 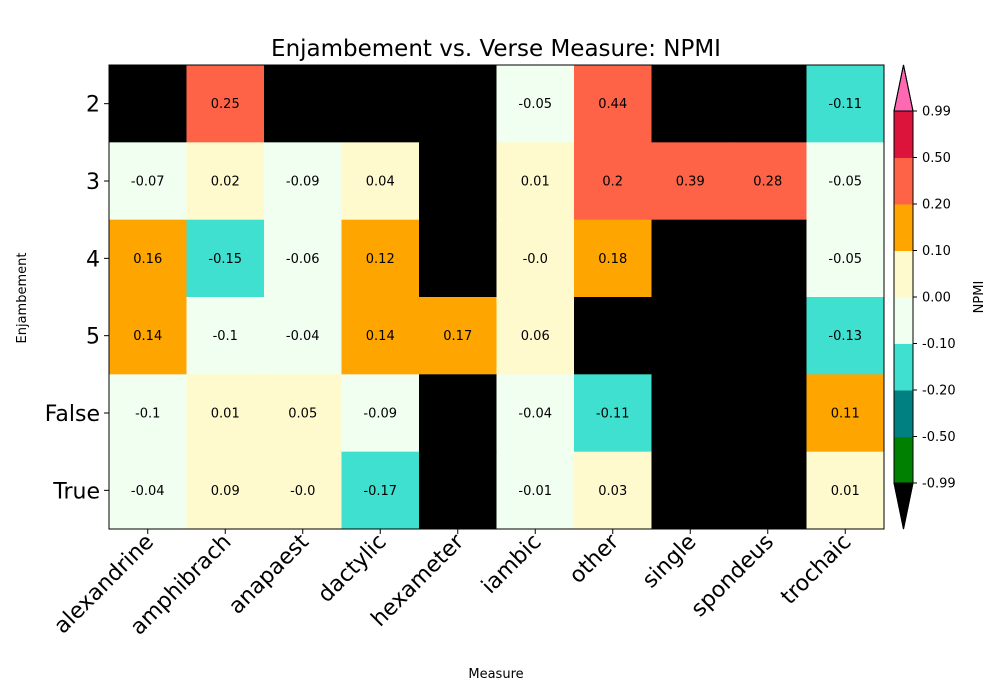 I want to click on cell-value-label: 0.14, so click(x=147, y=336).